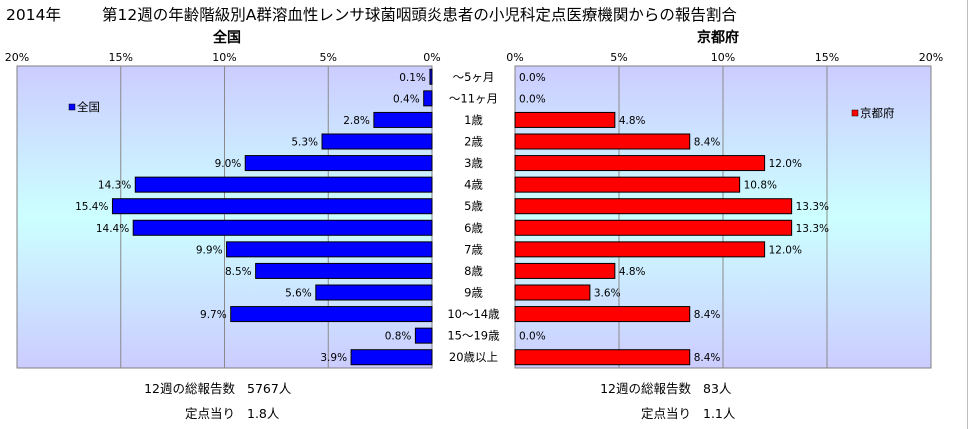  What do you see at coordinates (719, 413) in the screenshot?
I see `kyoto-per-value: 1.1人` at bounding box center [719, 413].